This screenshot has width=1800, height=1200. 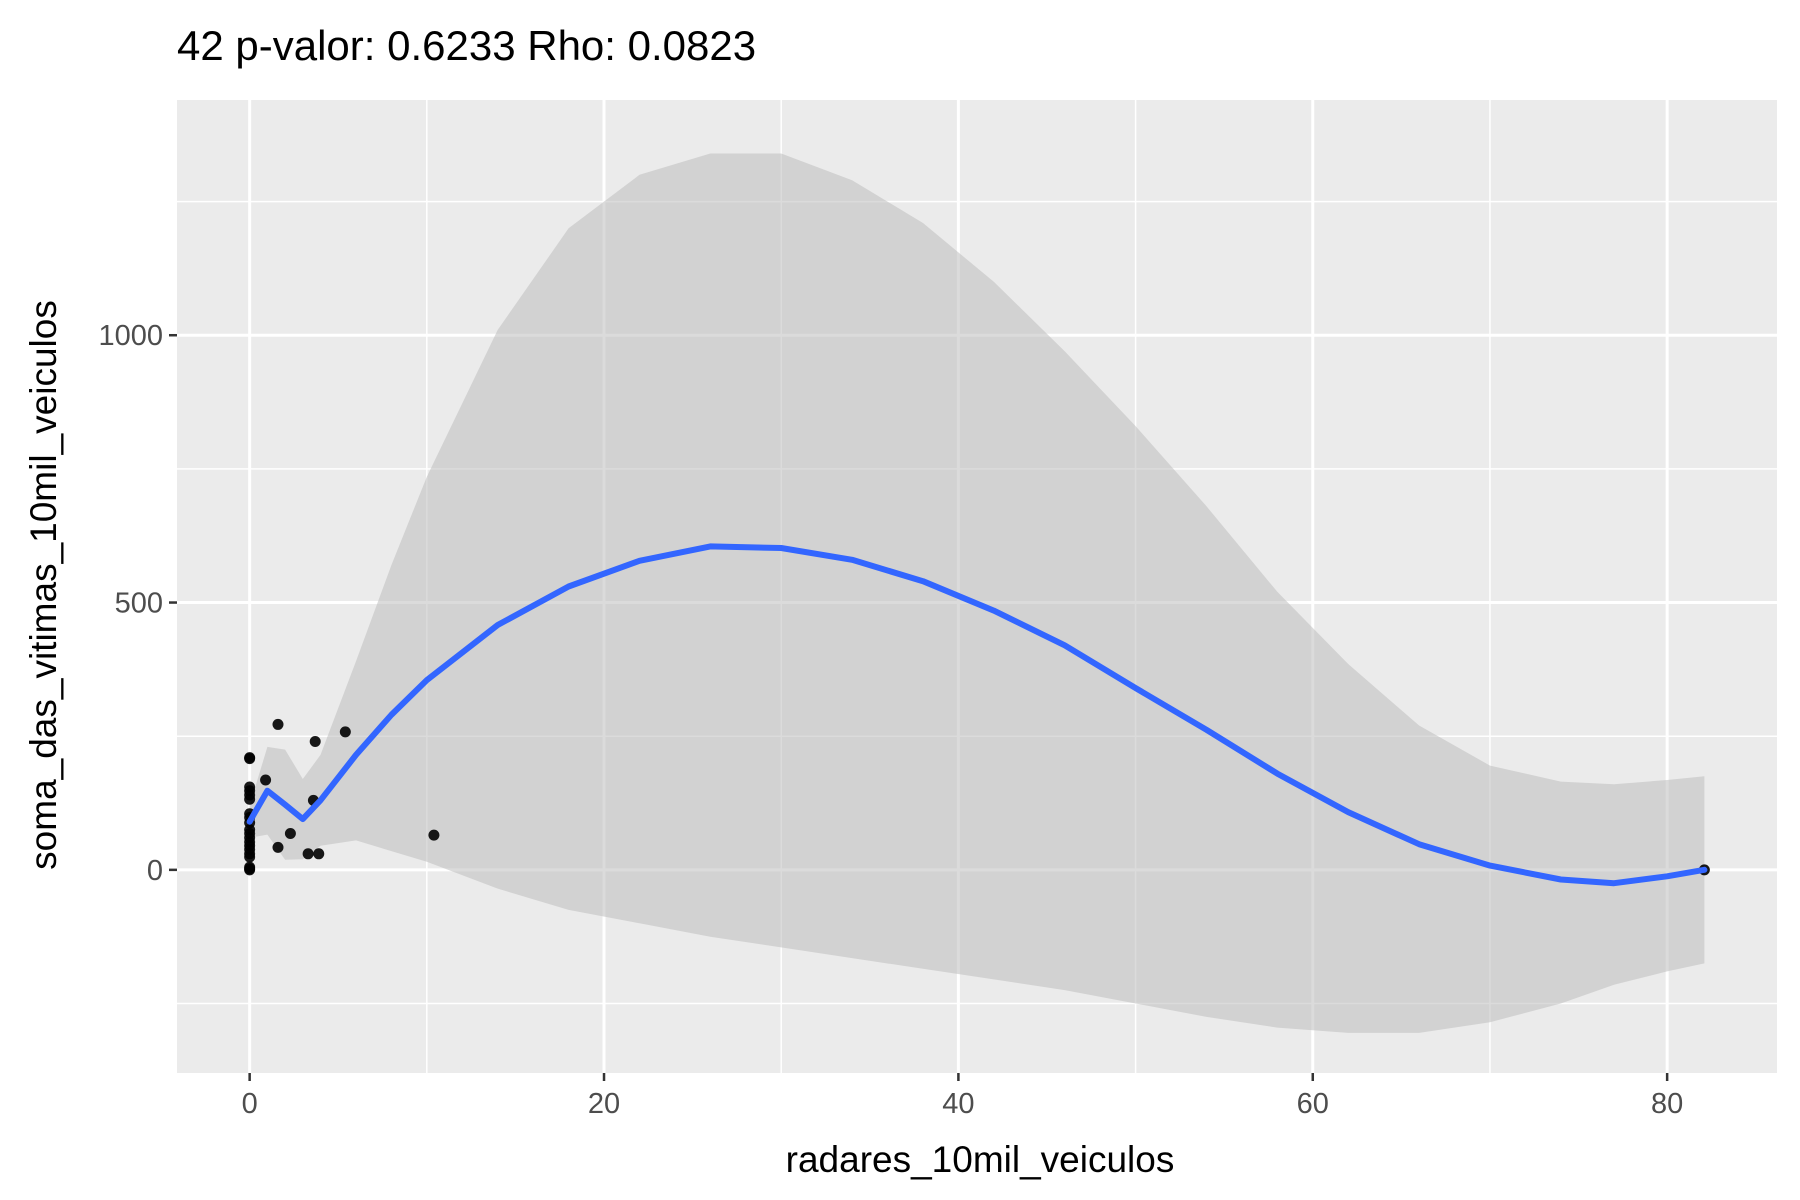 I want to click on x-tick-label: 80, so click(x=1667, y=1104).